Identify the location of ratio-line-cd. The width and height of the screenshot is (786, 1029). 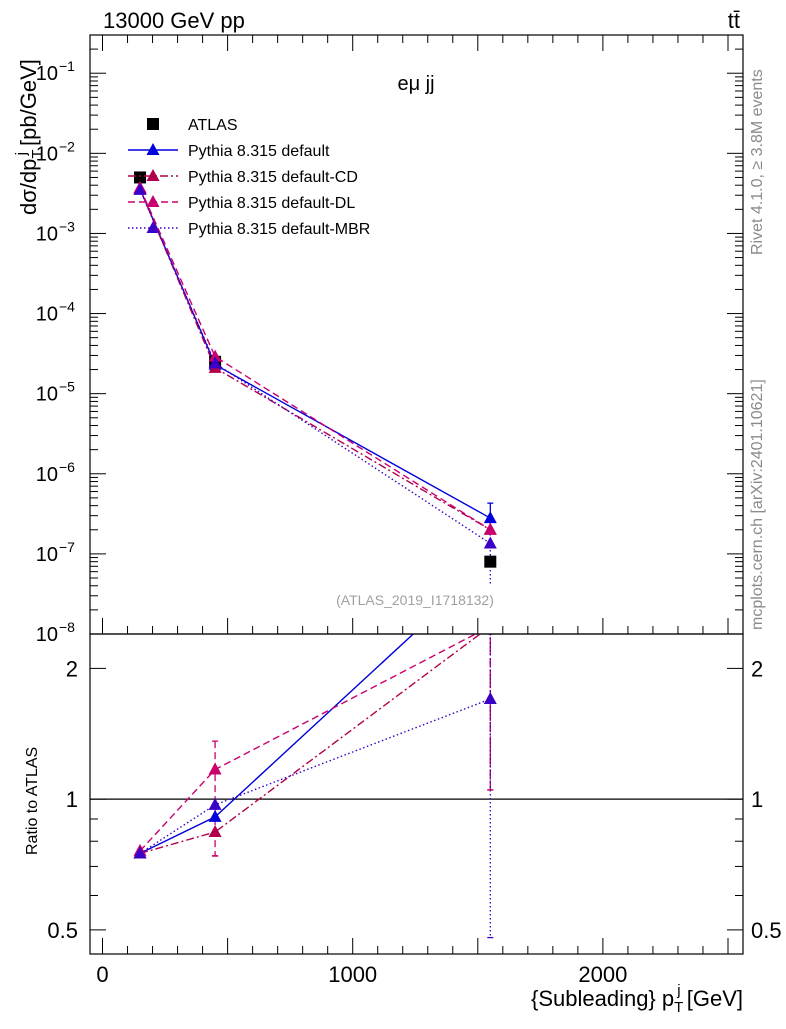
(310, 744).